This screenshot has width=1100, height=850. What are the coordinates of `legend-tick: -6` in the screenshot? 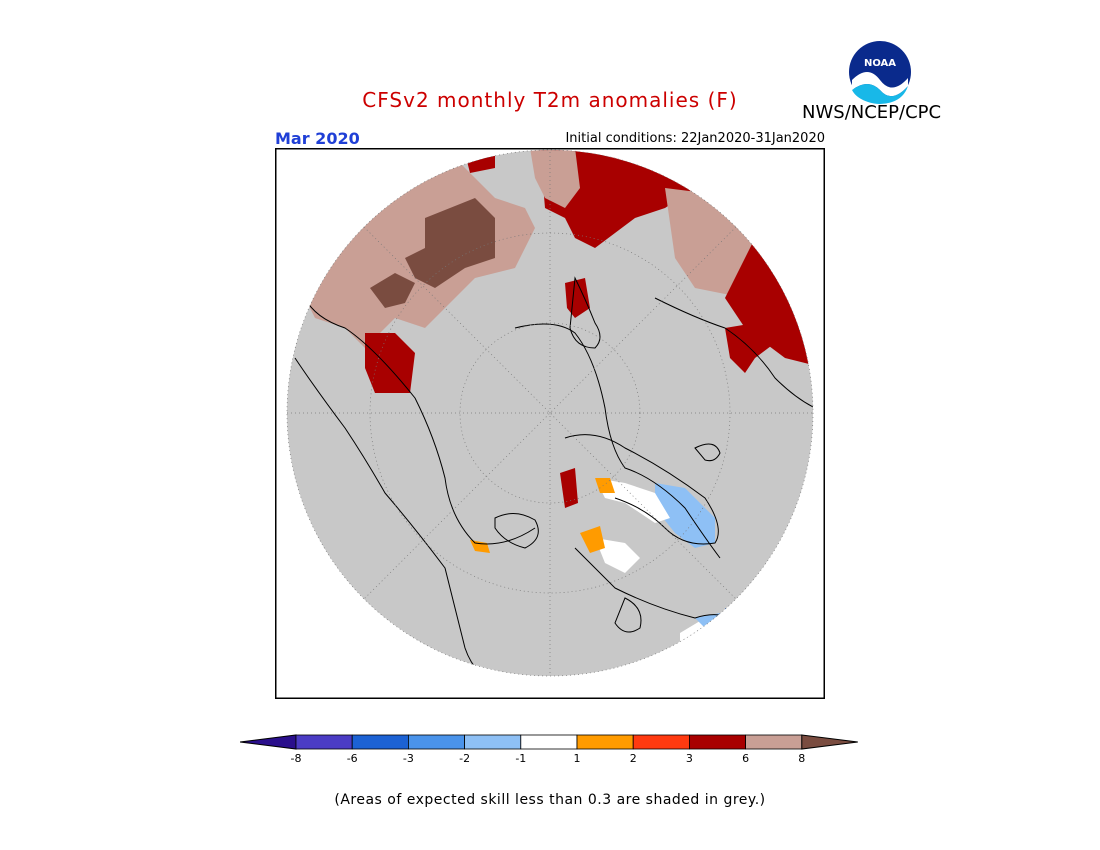 It's located at (352, 758).